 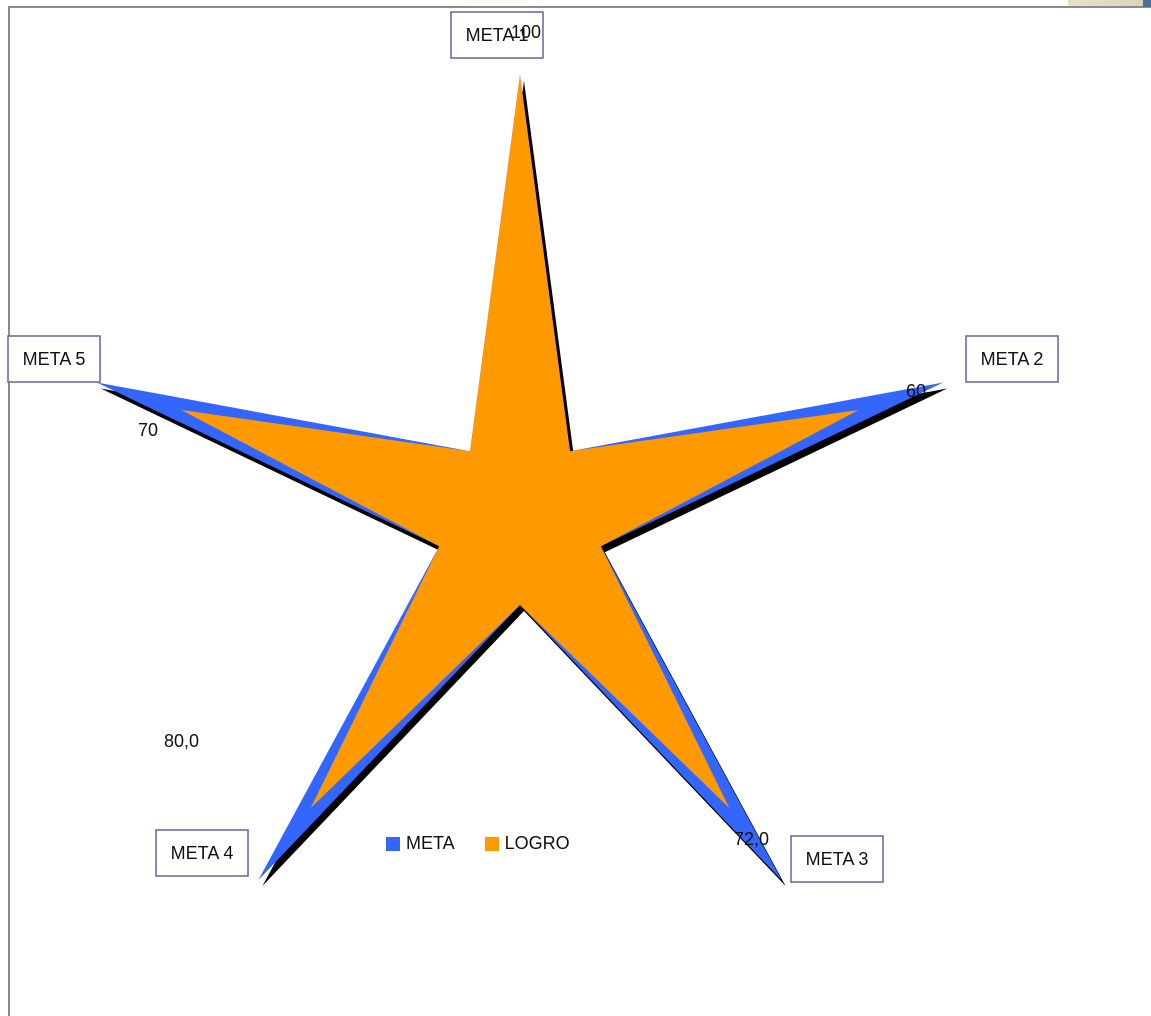 I want to click on category-label-1: META 1, so click(x=497, y=35).